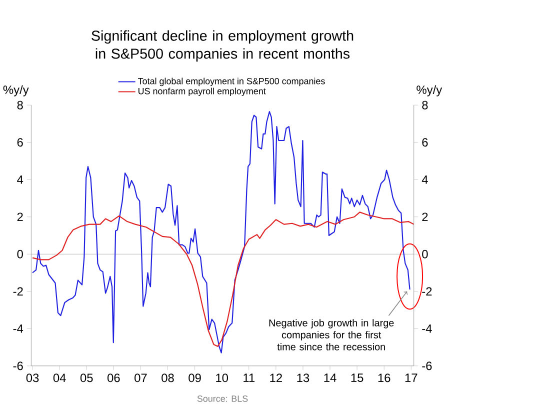  I want to click on y2-tick-label: 4, so click(425, 180).